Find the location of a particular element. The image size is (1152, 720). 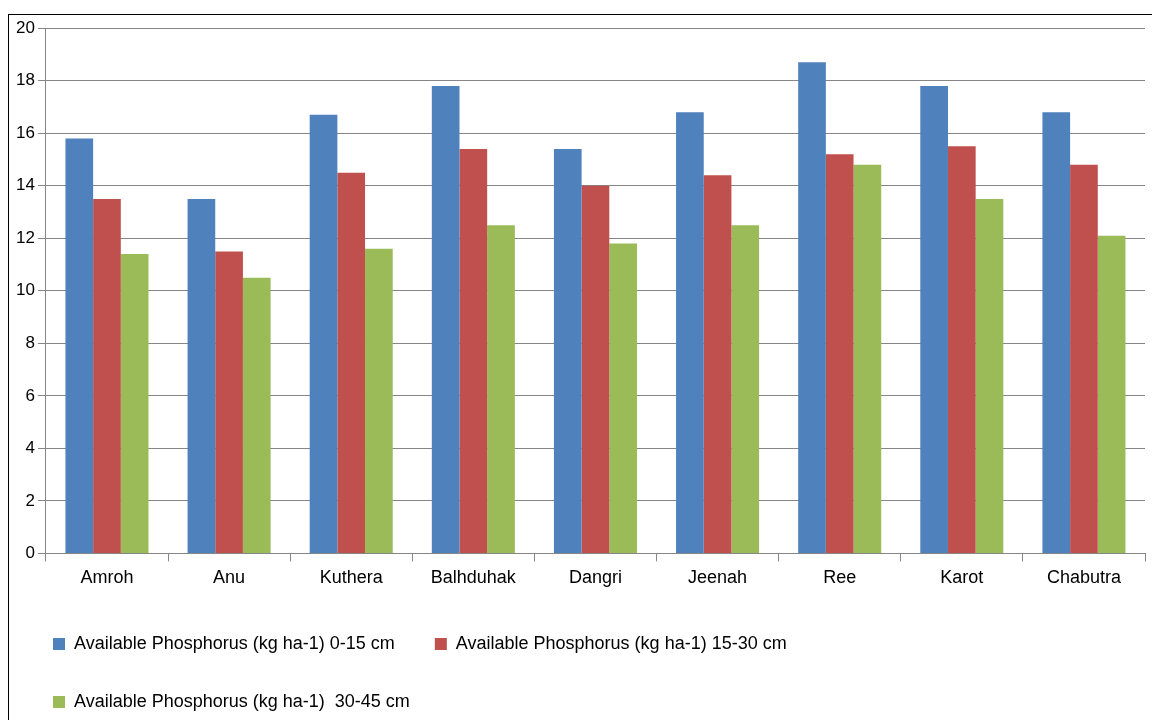

legend-label: Available Phosphorus (kg ha-1) 0-15 cm is located at coordinates (234, 642).